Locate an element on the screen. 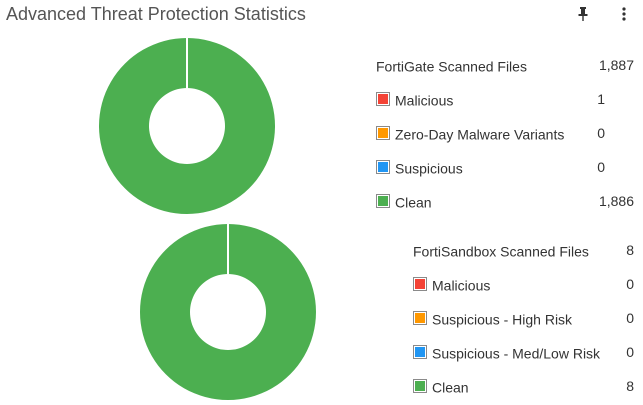 The image size is (643, 405). legend-item-count: 8 is located at coordinates (630, 386).